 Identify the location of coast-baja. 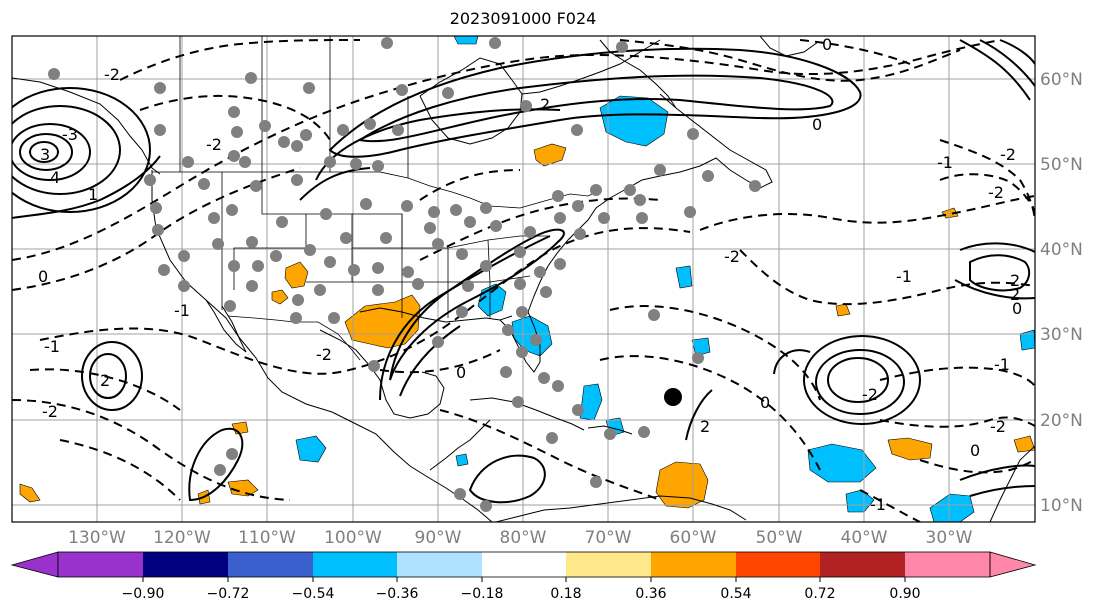
(226, 326).